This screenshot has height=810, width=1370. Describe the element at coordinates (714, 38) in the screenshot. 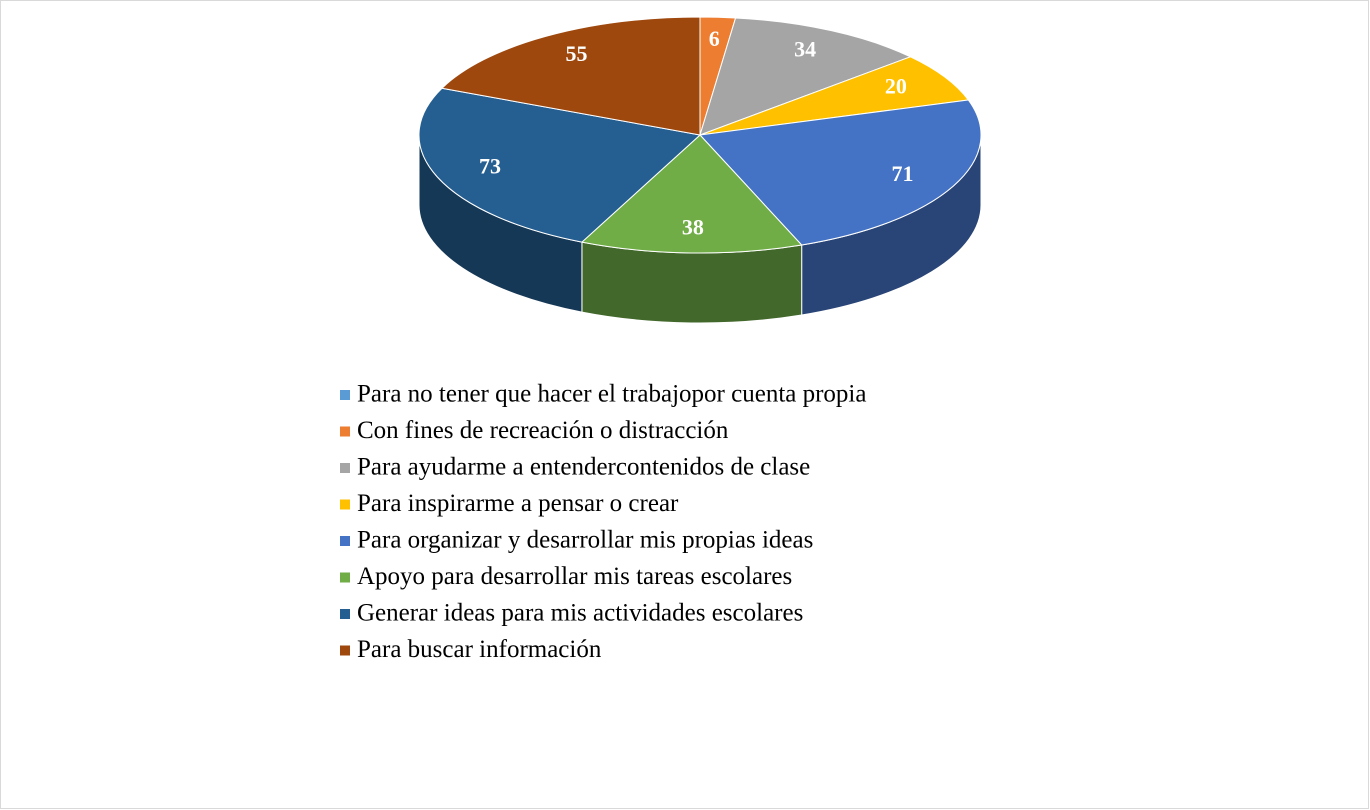

I see `data-label: 6` at that location.